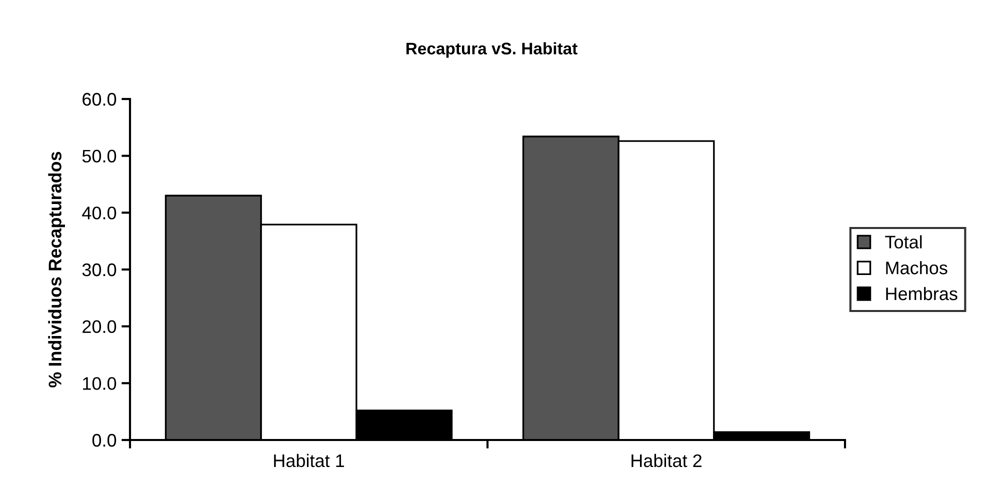 The height and width of the screenshot is (488, 983). What do you see at coordinates (99, 383) in the screenshot?
I see `y-tick-label: 10.0` at bounding box center [99, 383].